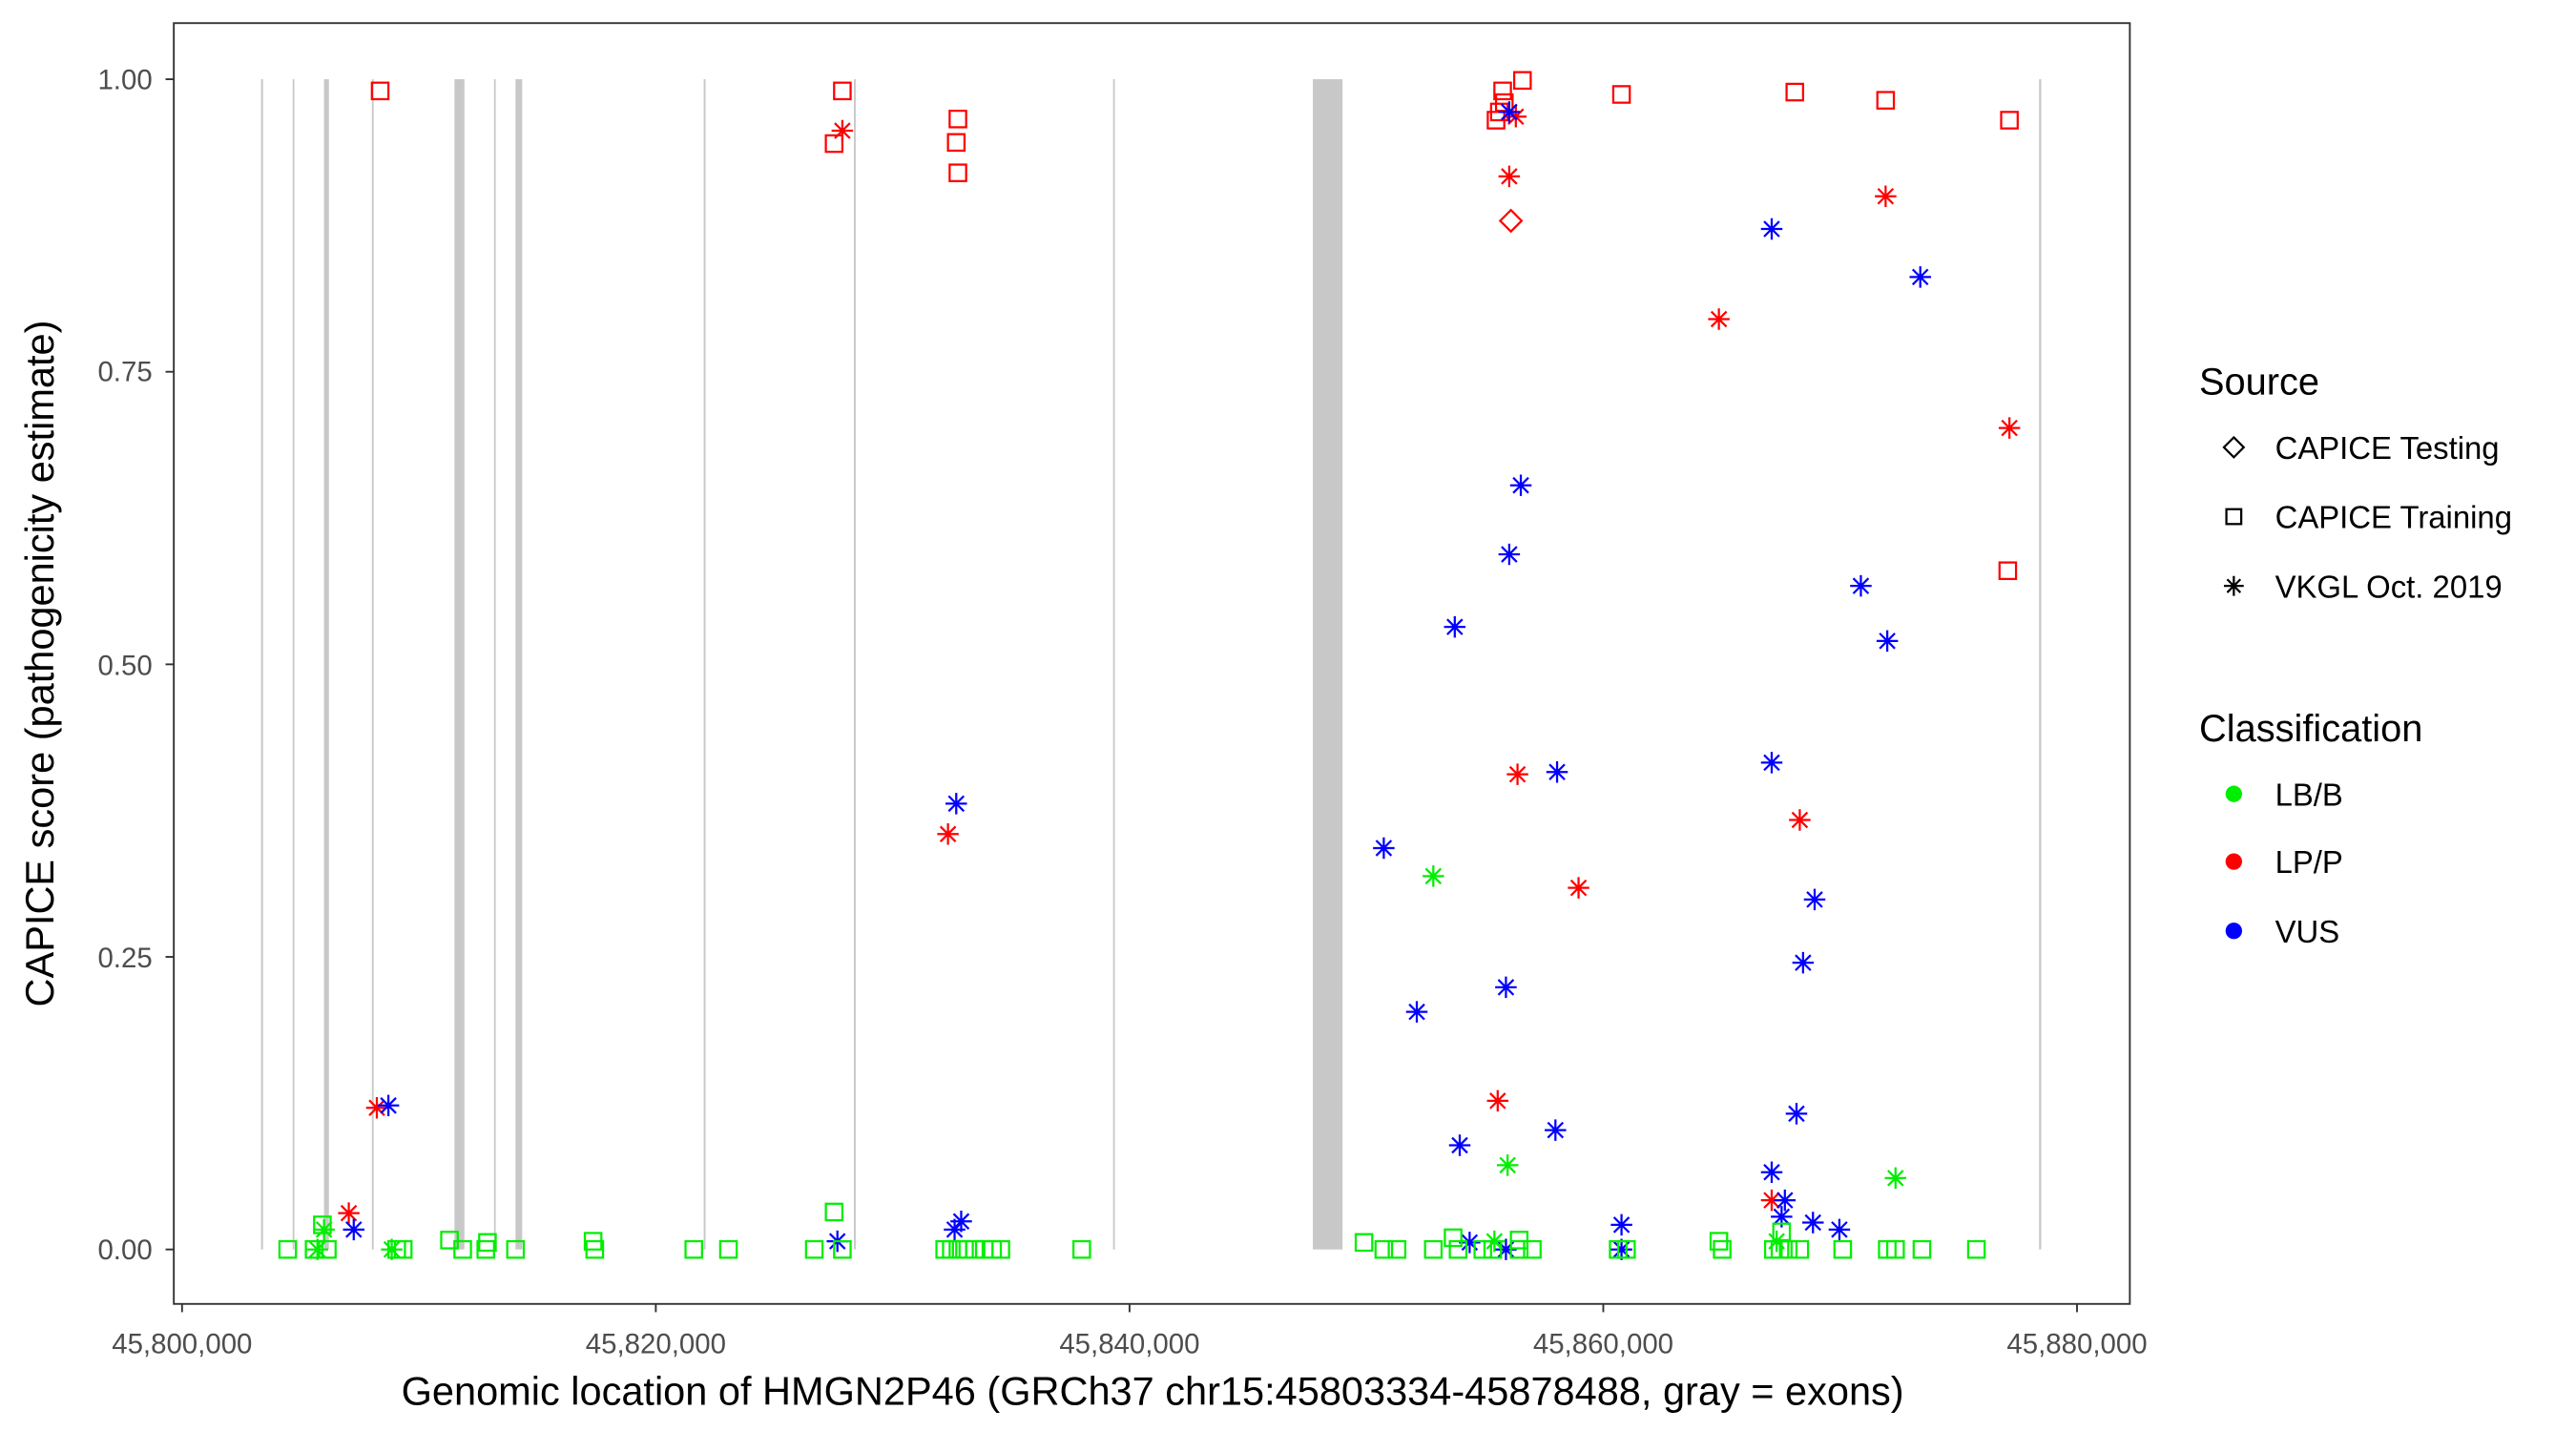 The image size is (2576, 1431). I want to click on x-tick-label: 45,860,000, so click(1603, 1344).